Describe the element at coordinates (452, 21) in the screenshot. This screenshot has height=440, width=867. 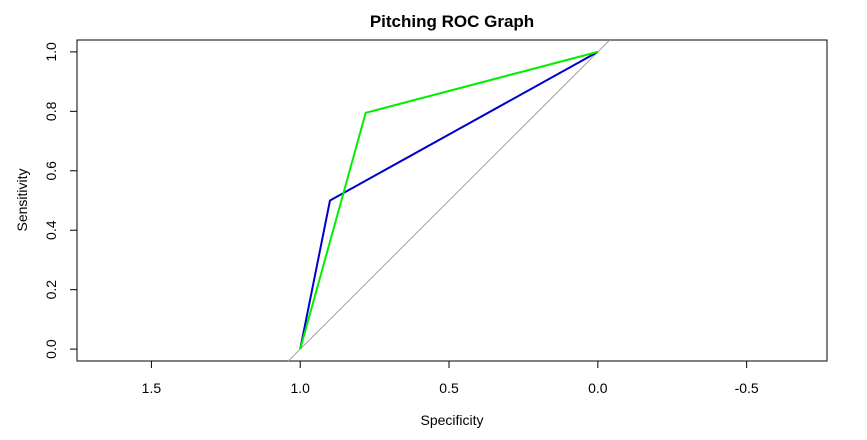
I see `chart-title: Pitching ROC Graph` at that location.